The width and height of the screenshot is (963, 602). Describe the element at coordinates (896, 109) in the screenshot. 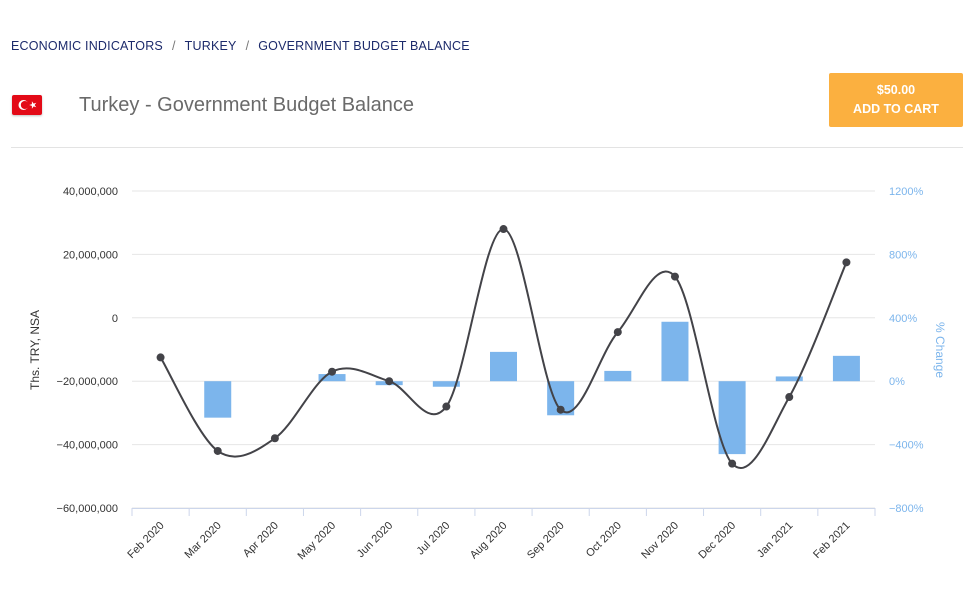

I see `add-to-cart-label: ADD TO CART` at that location.